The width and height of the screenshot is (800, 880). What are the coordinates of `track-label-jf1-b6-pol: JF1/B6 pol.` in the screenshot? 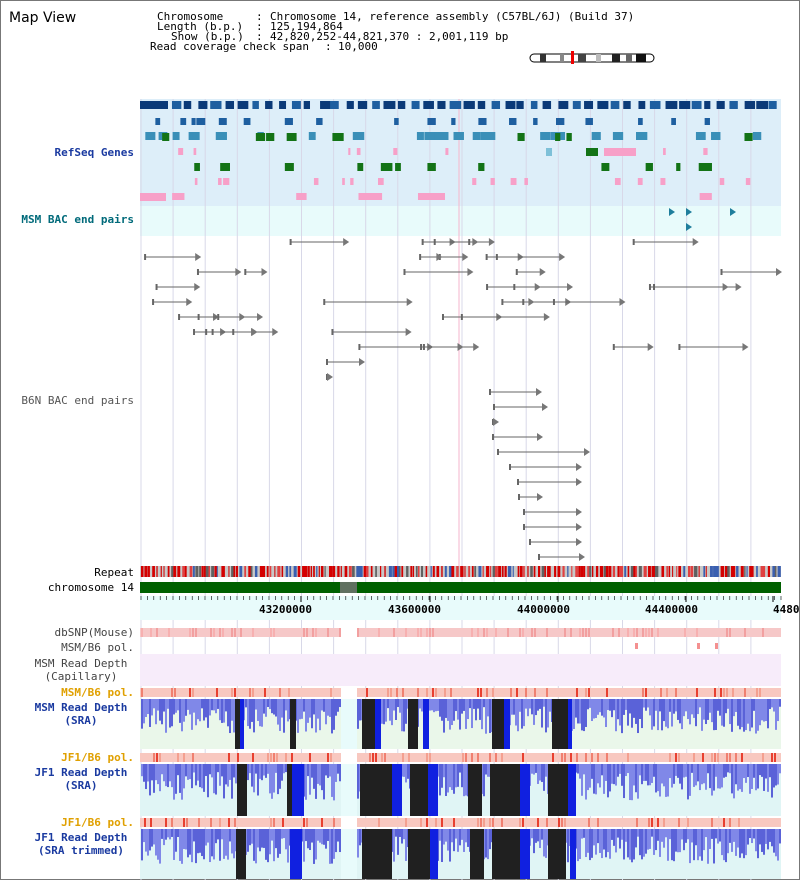 It's located at (97, 757).